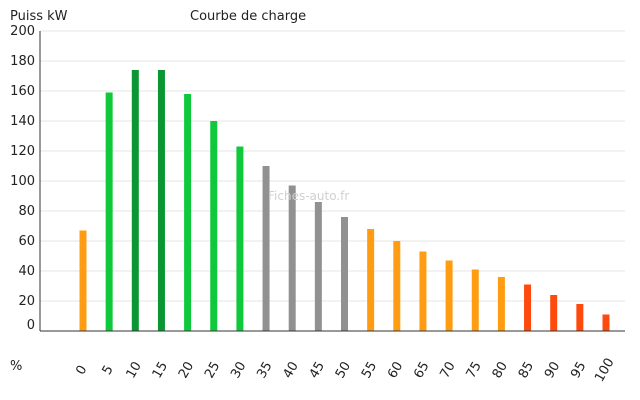 This screenshot has width=640, height=400. Describe the element at coordinates (238, 370) in the screenshot. I see `x-tick-label: 30` at that location.